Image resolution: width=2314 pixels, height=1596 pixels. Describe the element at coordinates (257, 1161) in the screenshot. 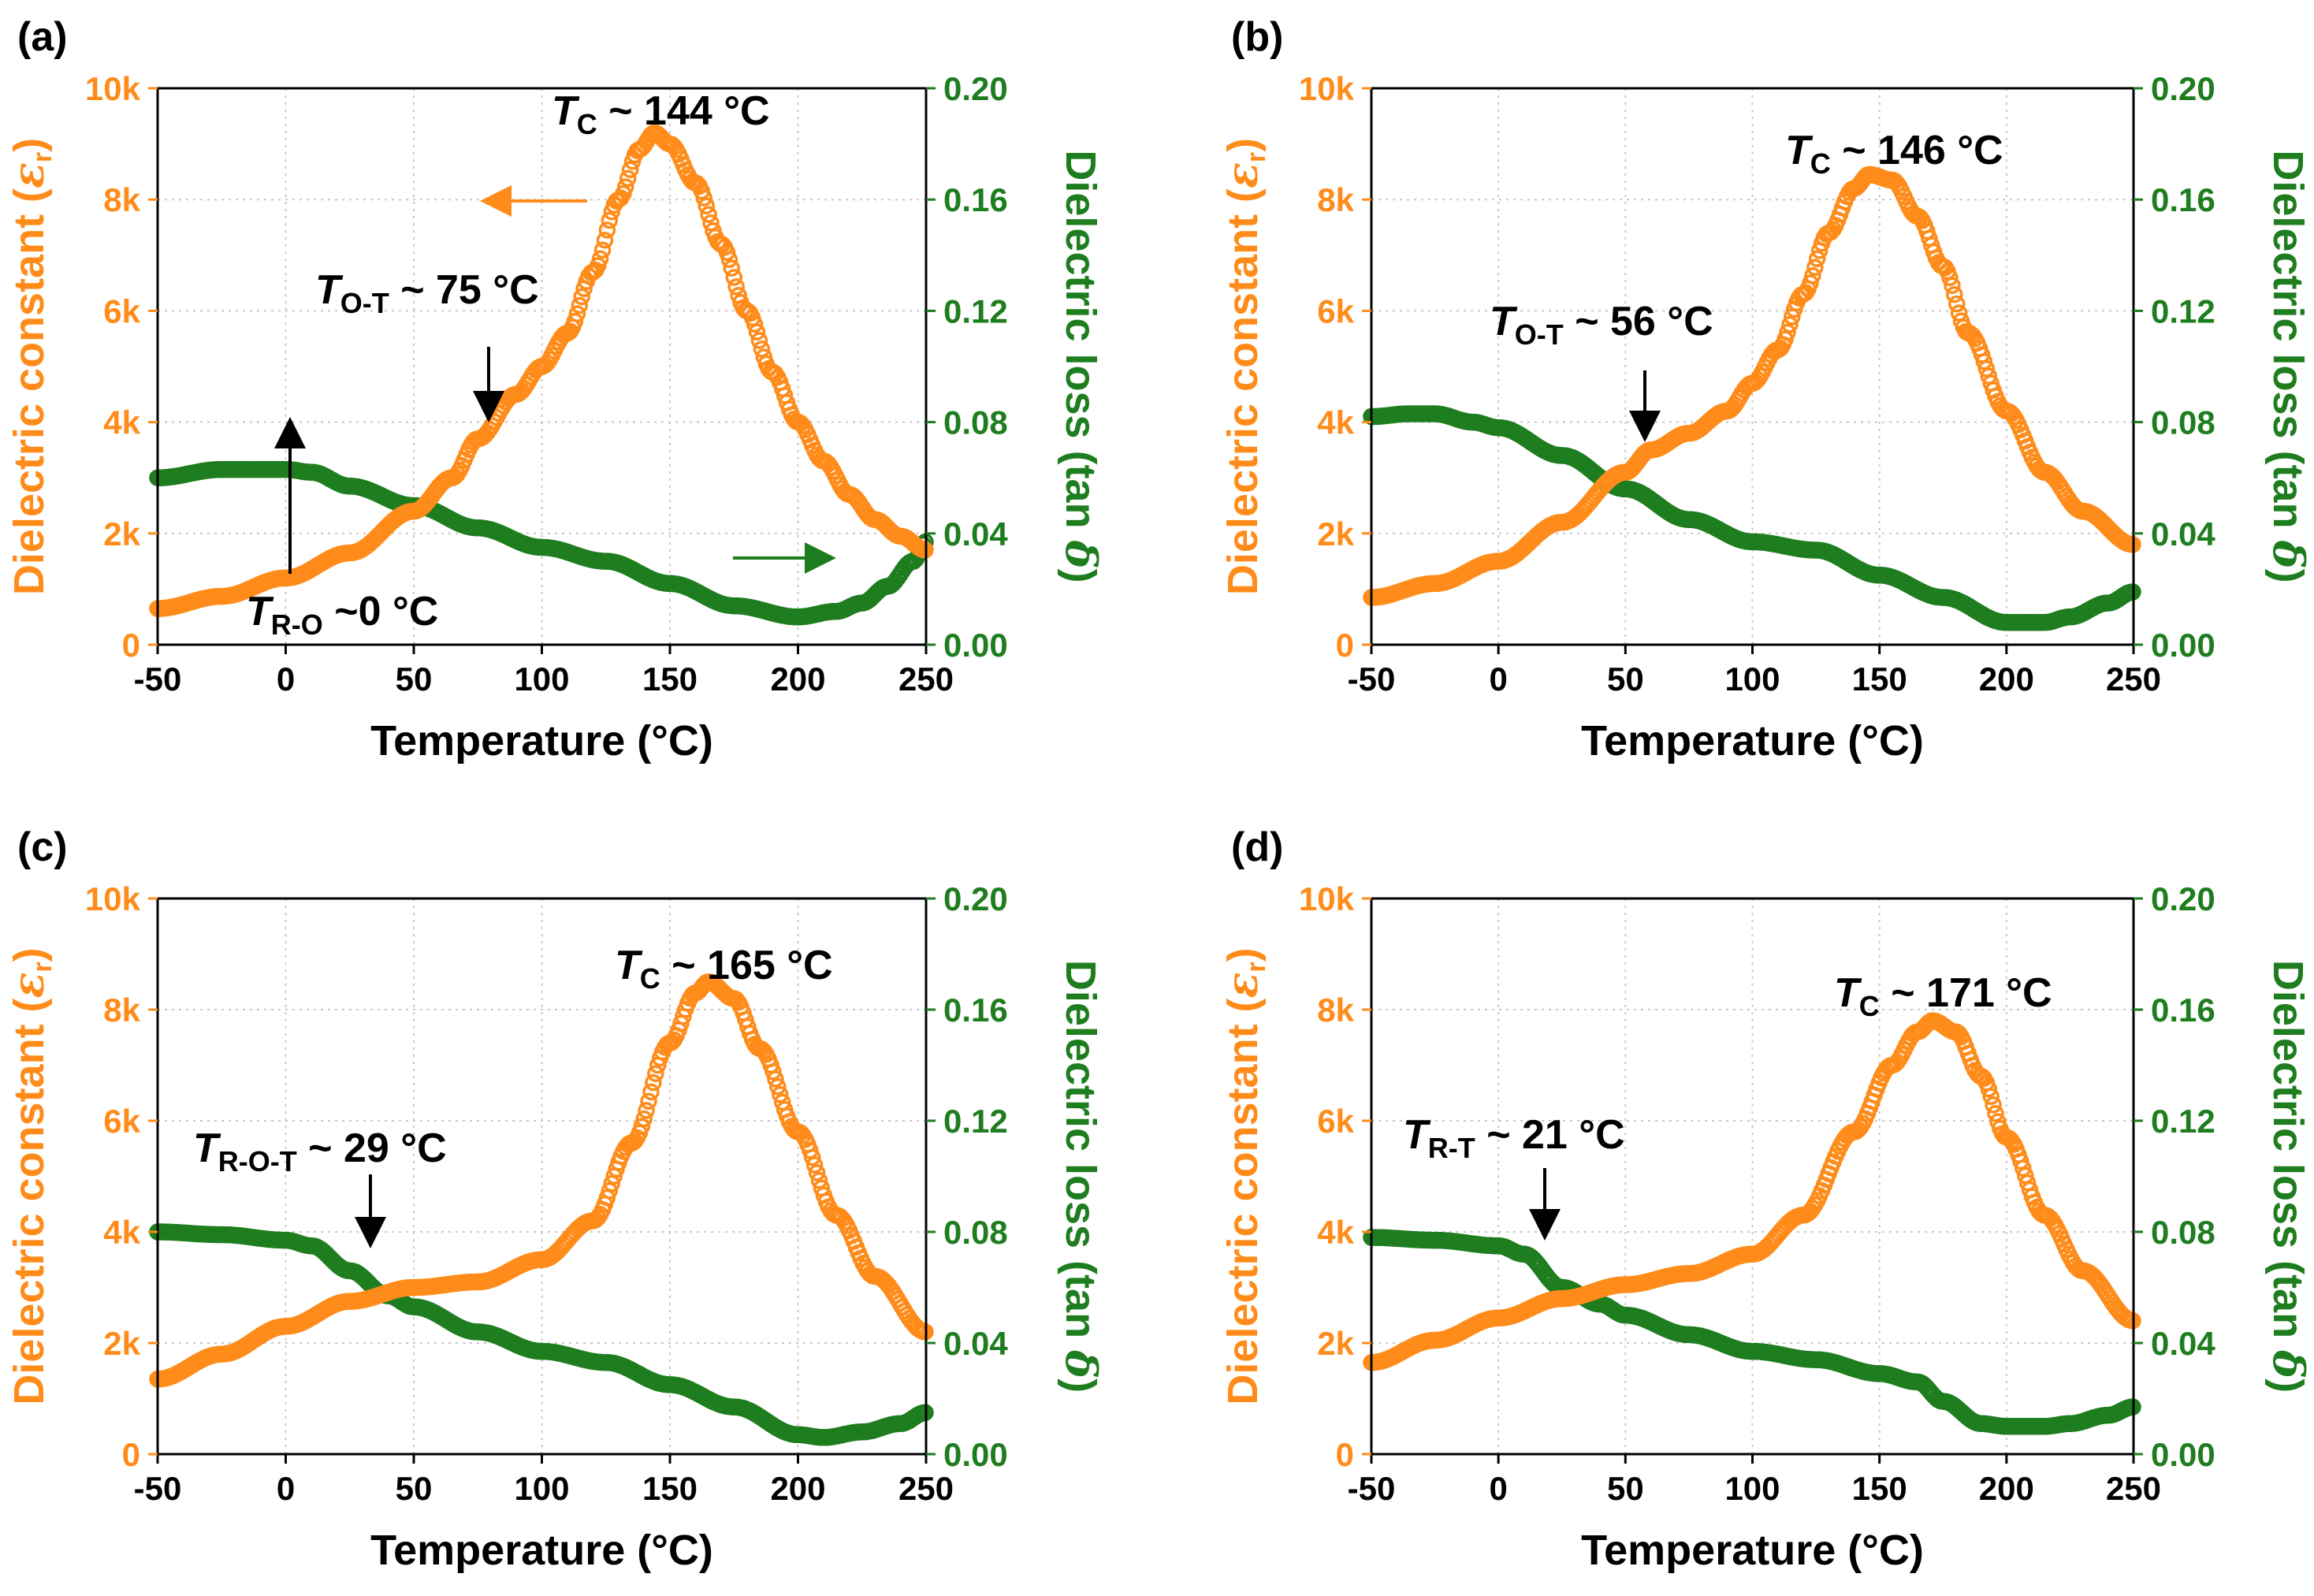

I see `annotation-subscript: R-O-T` at that location.